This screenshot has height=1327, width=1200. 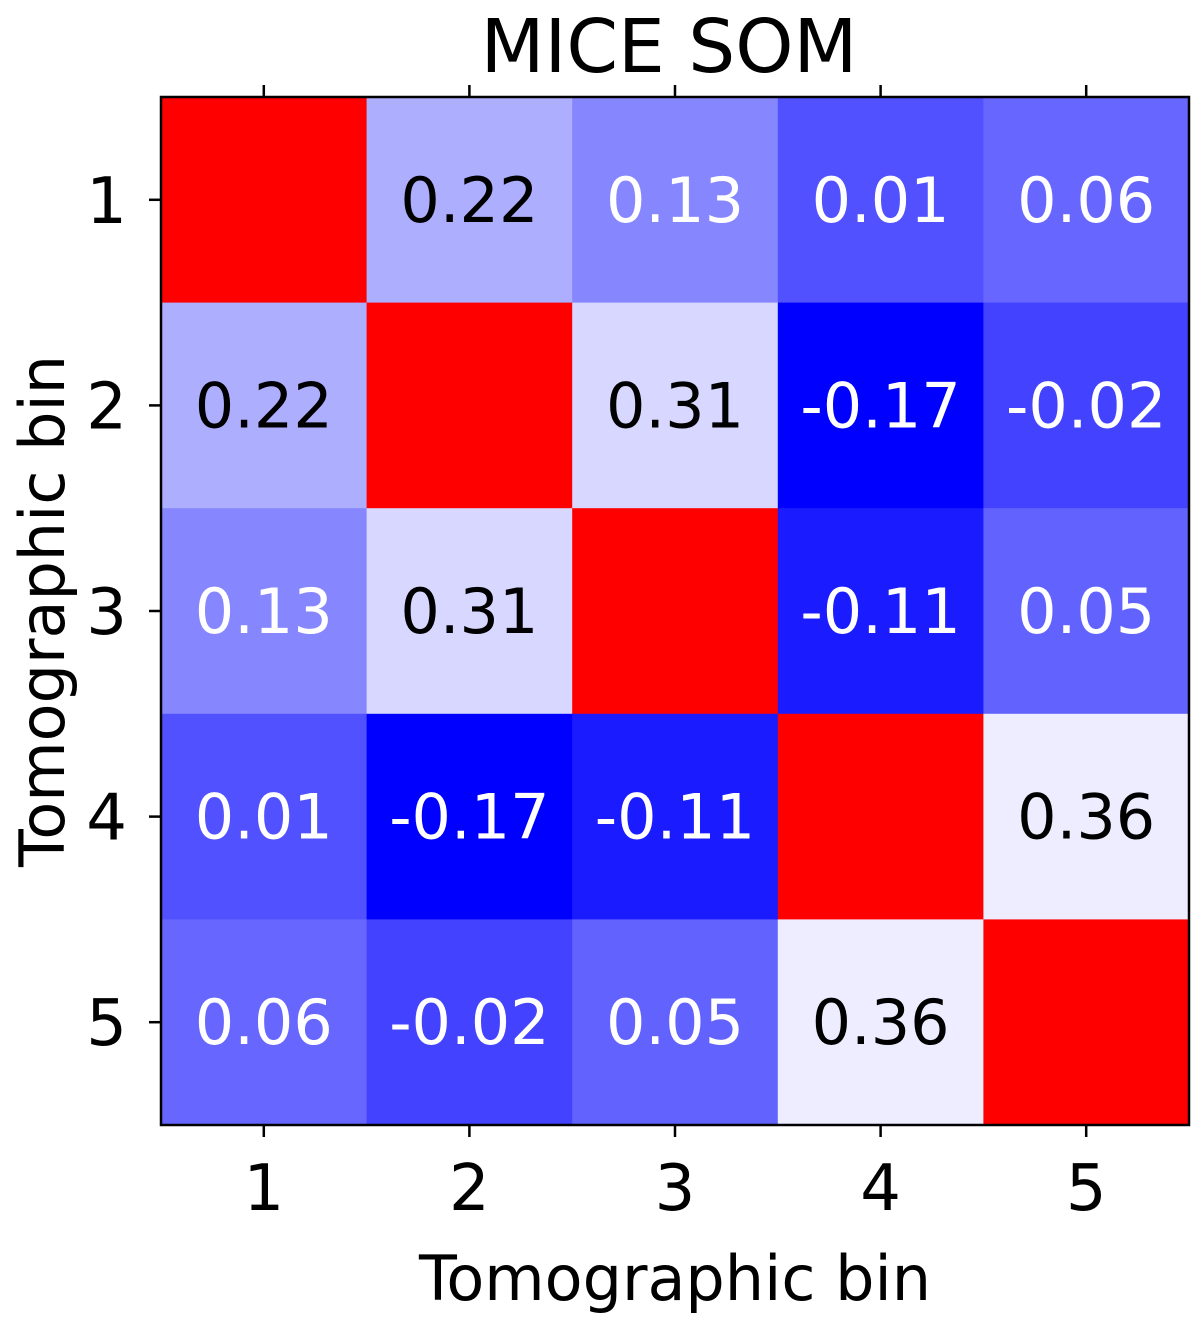 I want to click on y-tick-label: 2, so click(x=106, y=407).